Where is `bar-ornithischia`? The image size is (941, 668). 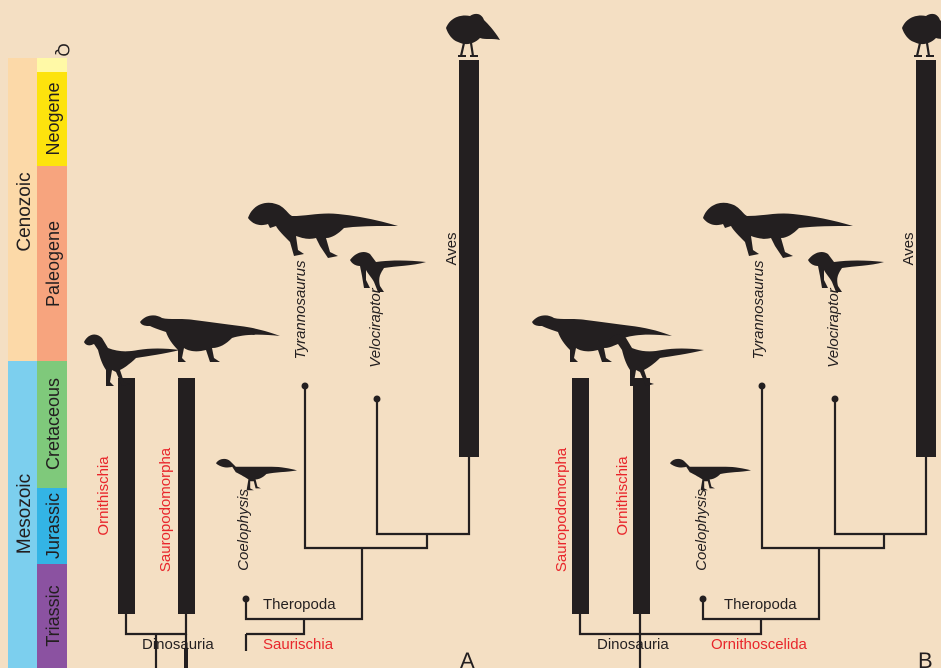
bar-ornithischia is located at coordinates (126, 496).